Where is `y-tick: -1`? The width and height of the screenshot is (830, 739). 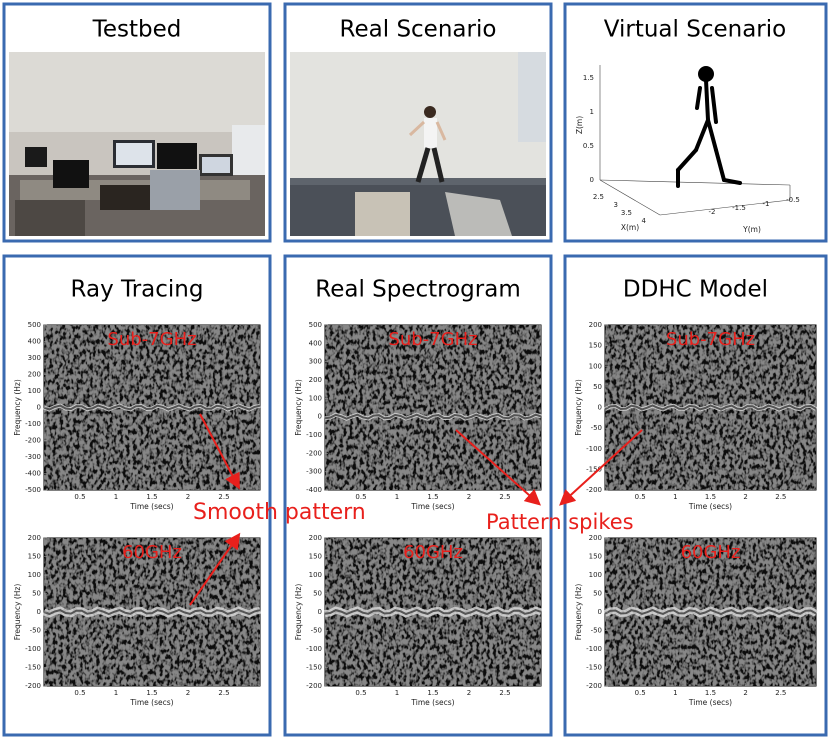
y-tick: -1 is located at coordinates (766, 204).